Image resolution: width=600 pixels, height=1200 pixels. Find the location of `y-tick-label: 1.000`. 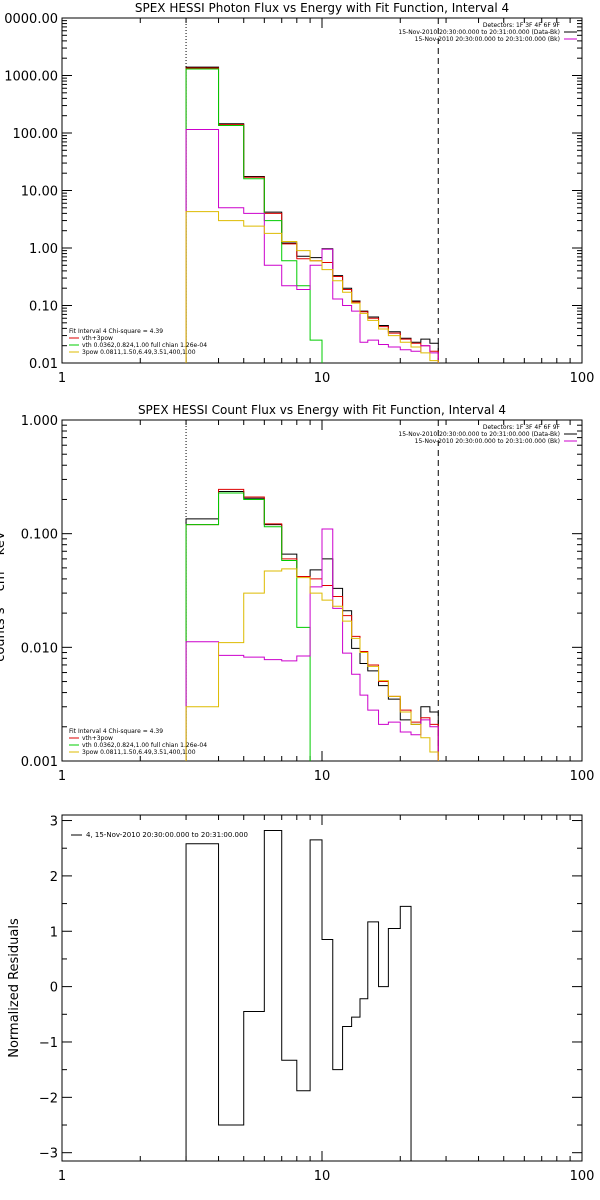

y-tick-label: 1.000 is located at coordinates (39, 421).